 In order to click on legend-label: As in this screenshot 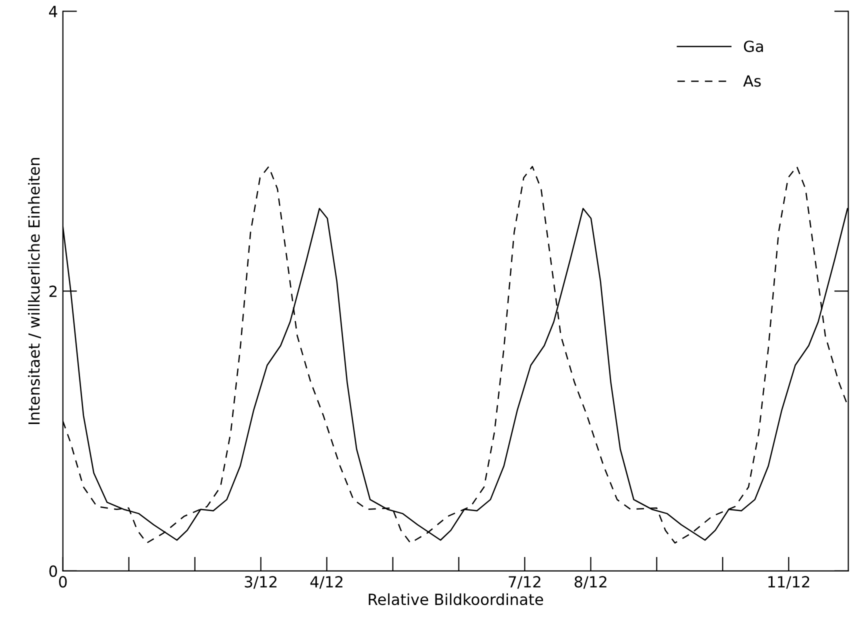, I will do `click(752, 81)`.